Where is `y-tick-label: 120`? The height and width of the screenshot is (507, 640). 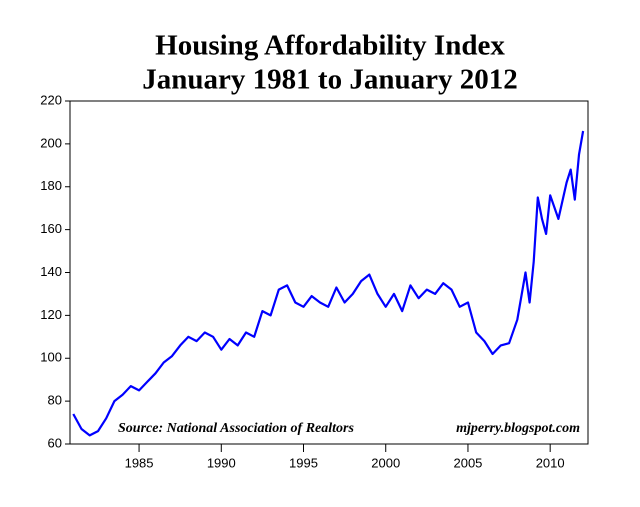 y-tick-label: 120 is located at coordinates (51, 314).